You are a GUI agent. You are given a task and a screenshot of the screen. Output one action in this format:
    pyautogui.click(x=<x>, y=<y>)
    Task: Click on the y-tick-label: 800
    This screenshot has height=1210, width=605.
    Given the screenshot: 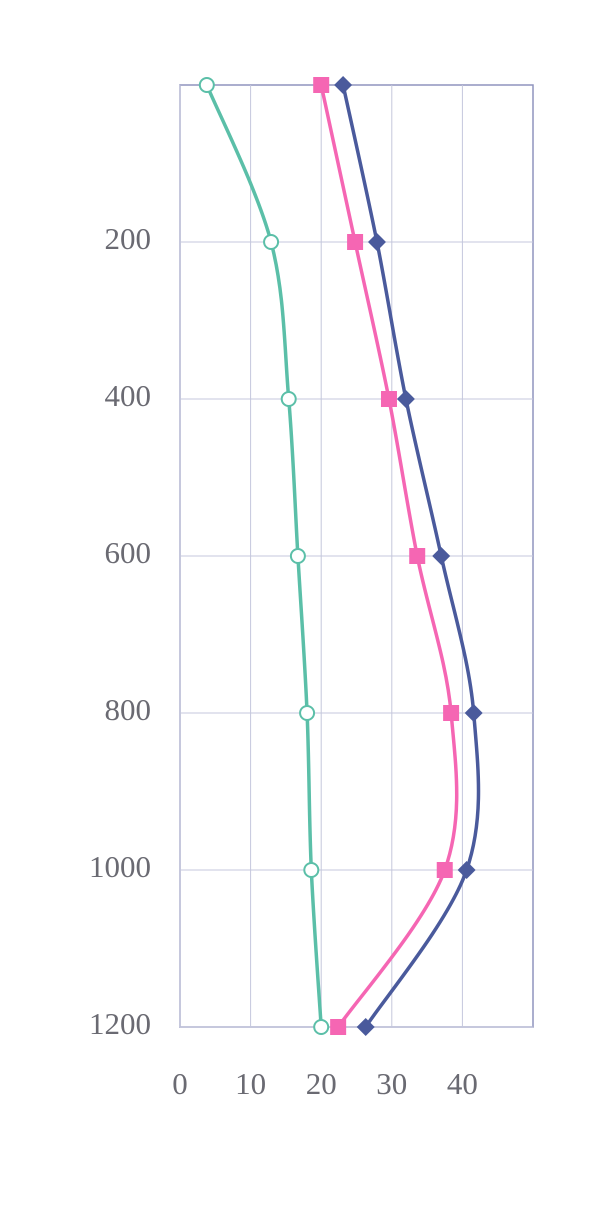 What is the action you would take?
    pyautogui.click(x=128, y=709)
    